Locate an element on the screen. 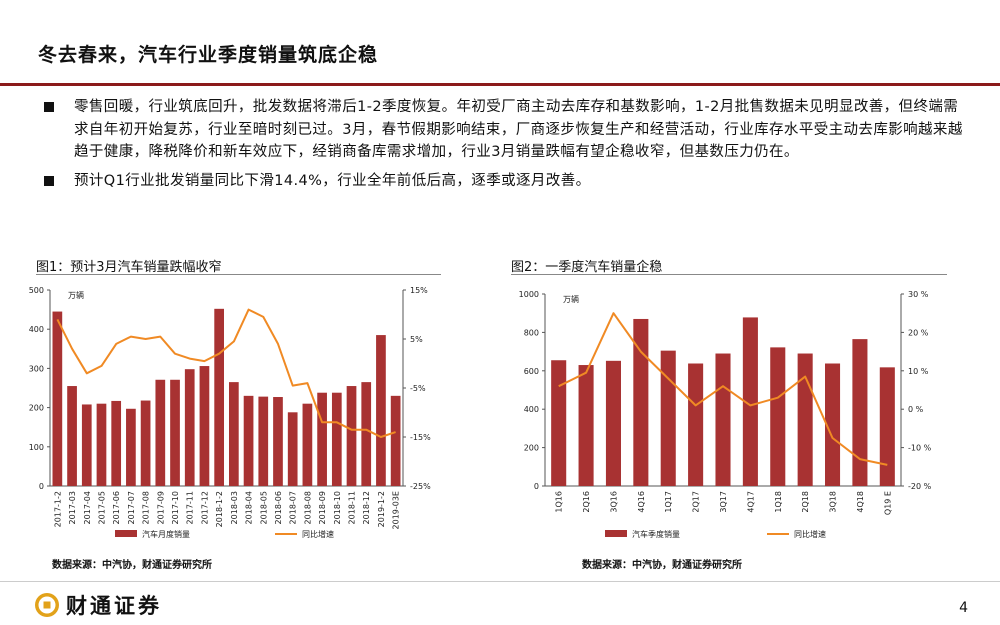  x-tick-label: 2018-06 is located at coordinates (278, 507).